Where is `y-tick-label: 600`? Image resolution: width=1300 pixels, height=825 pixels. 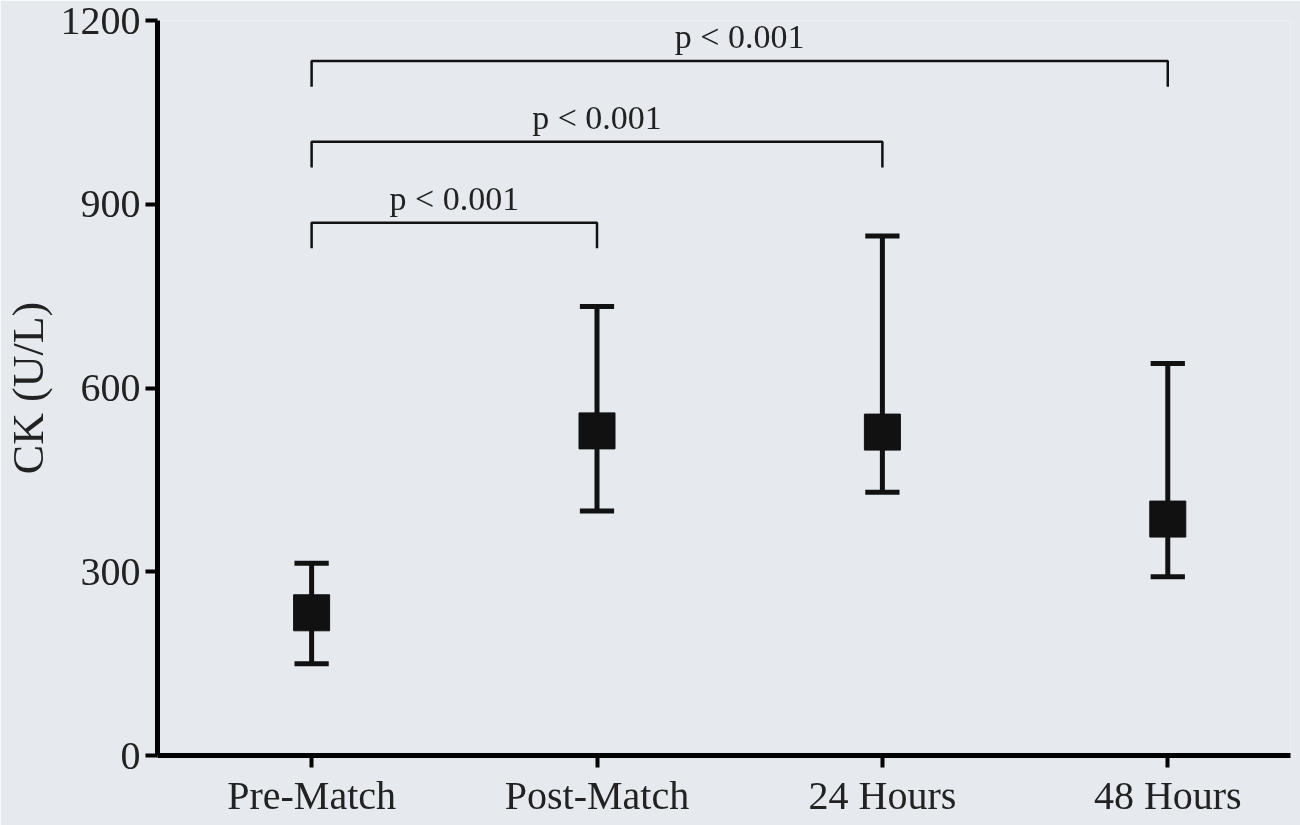 y-tick-label: 600 is located at coordinates (110, 387).